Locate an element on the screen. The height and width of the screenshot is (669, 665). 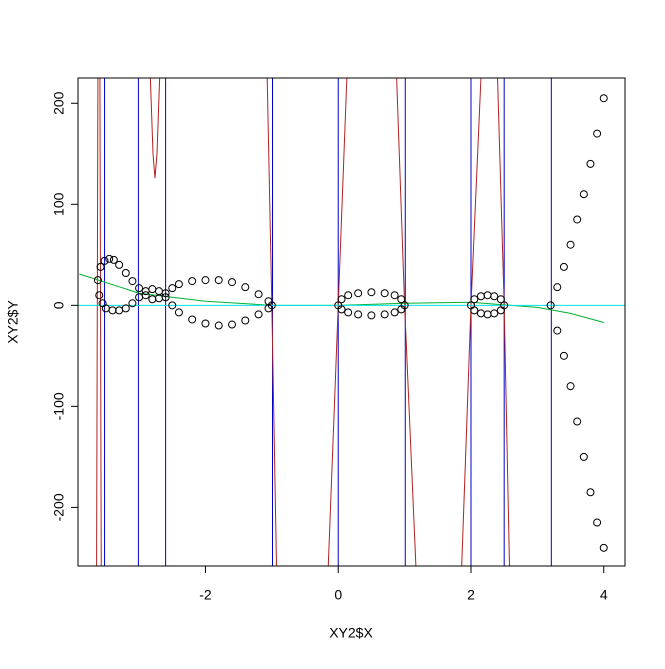
x-tick-label: -2 is located at coordinates (205, 595).